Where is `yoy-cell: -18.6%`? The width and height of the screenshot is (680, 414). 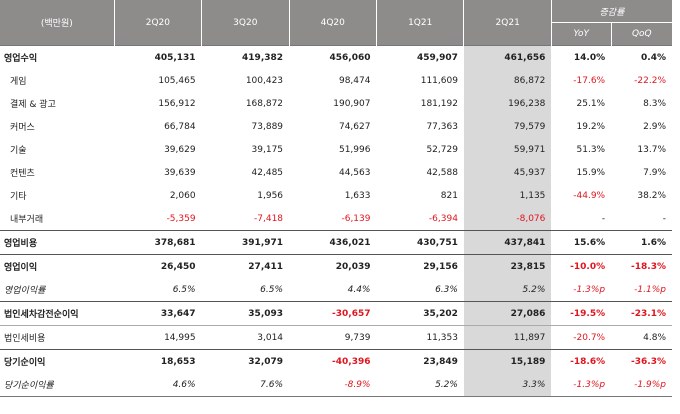
yoy-cell: -18.6% is located at coordinates (581, 361).